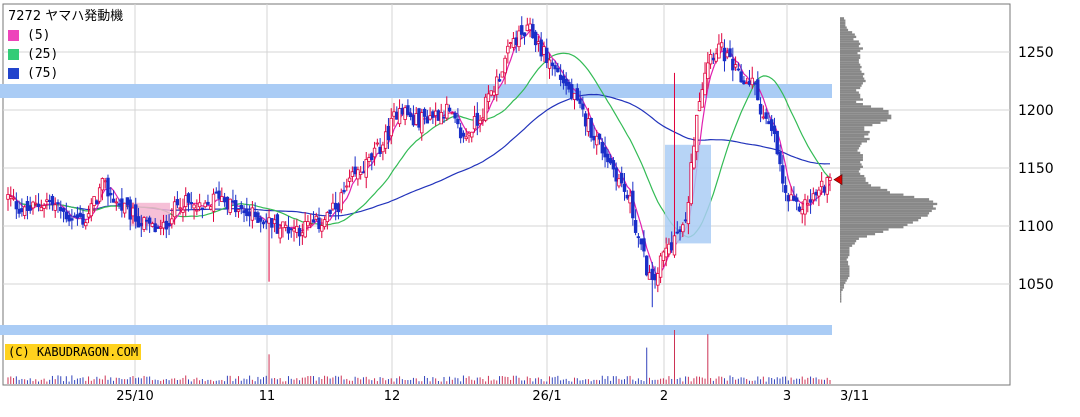 The image size is (1080, 417). I want to click on y-tick-label: 1050, so click(1036, 285).